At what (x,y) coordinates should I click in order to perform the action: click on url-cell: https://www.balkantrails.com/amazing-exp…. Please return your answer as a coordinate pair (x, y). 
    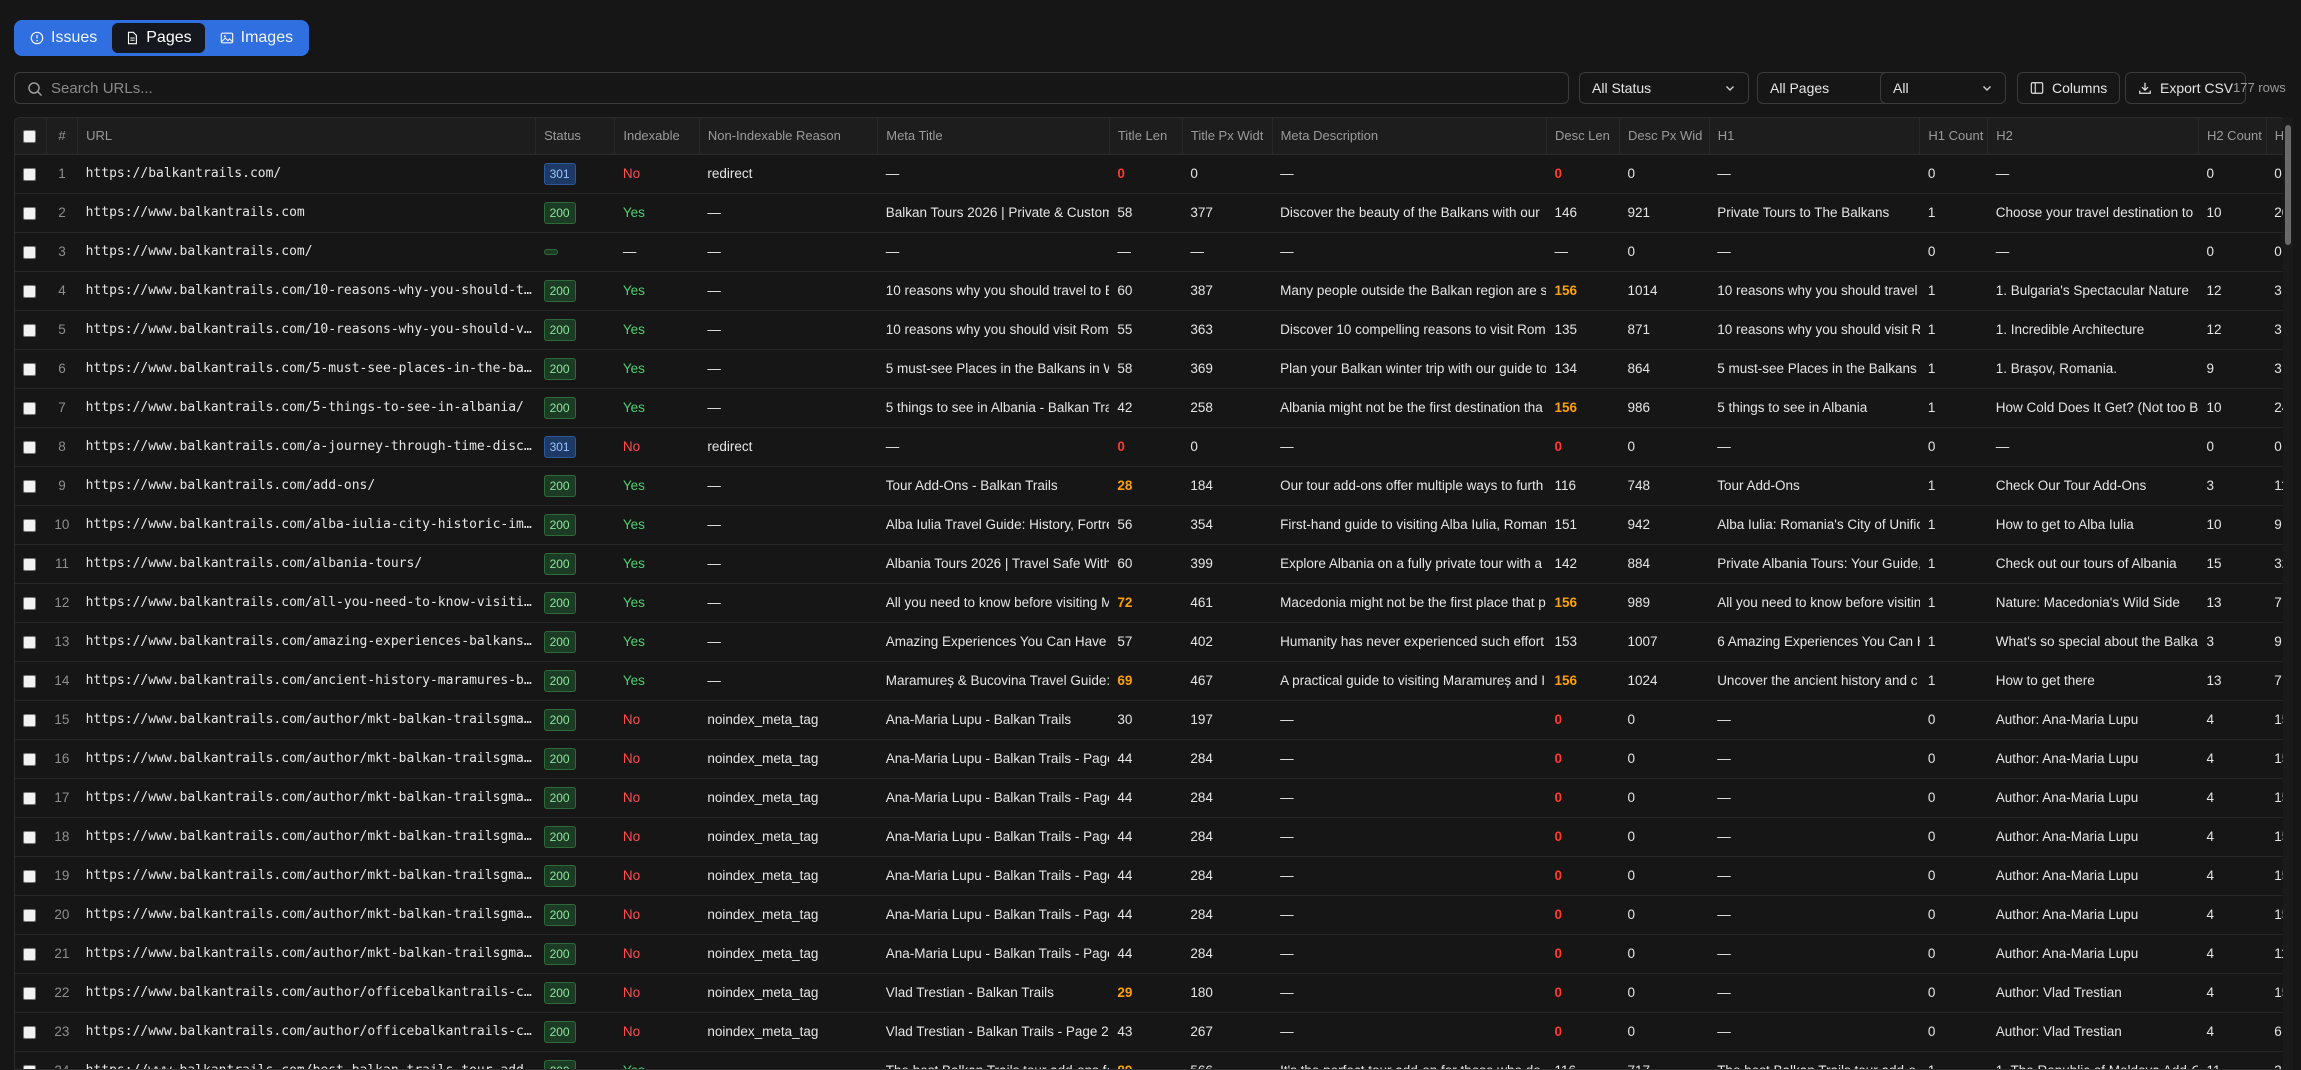
    Looking at the image, I should click on (308, 641).